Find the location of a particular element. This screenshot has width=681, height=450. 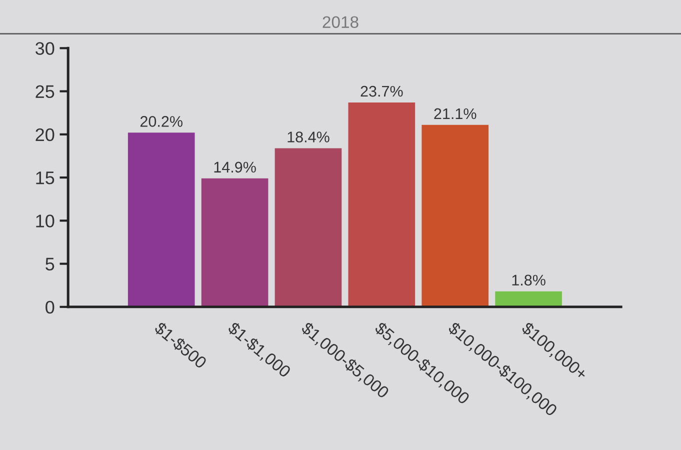

y-tick-label: 20 is located at coordinates (45, 135).